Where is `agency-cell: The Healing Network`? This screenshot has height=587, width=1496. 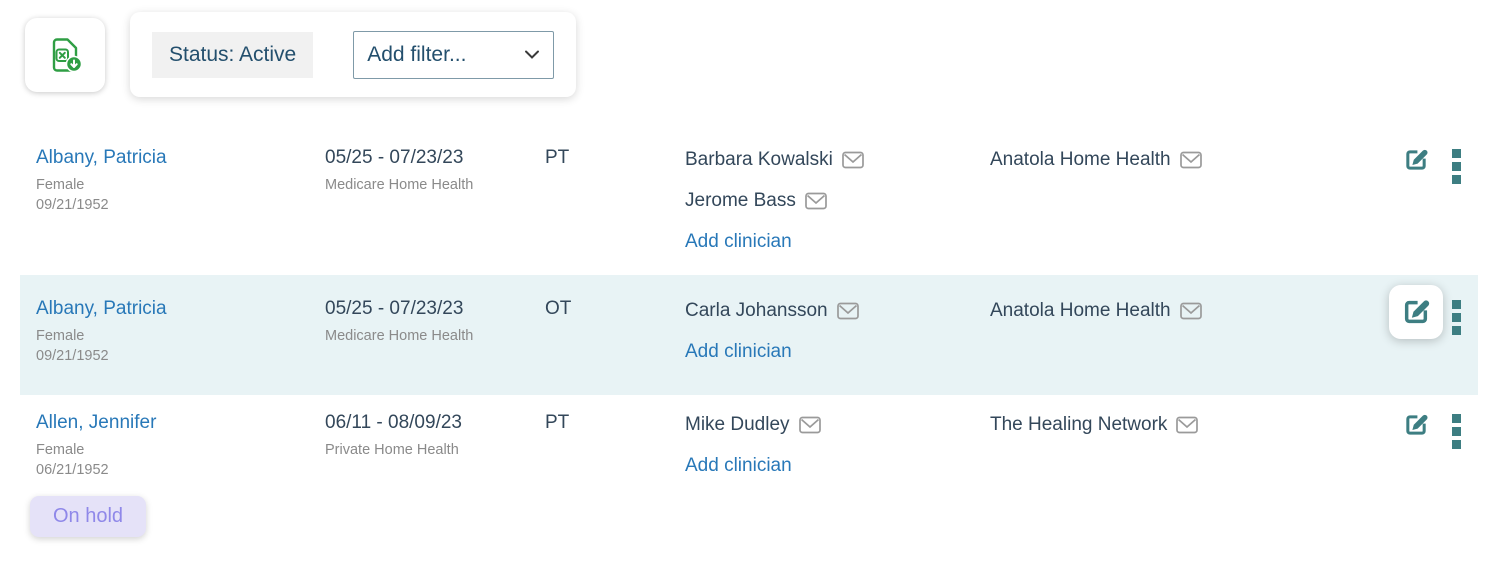 agency-cell: The Healing Network is located at coordinates (1192, 424).